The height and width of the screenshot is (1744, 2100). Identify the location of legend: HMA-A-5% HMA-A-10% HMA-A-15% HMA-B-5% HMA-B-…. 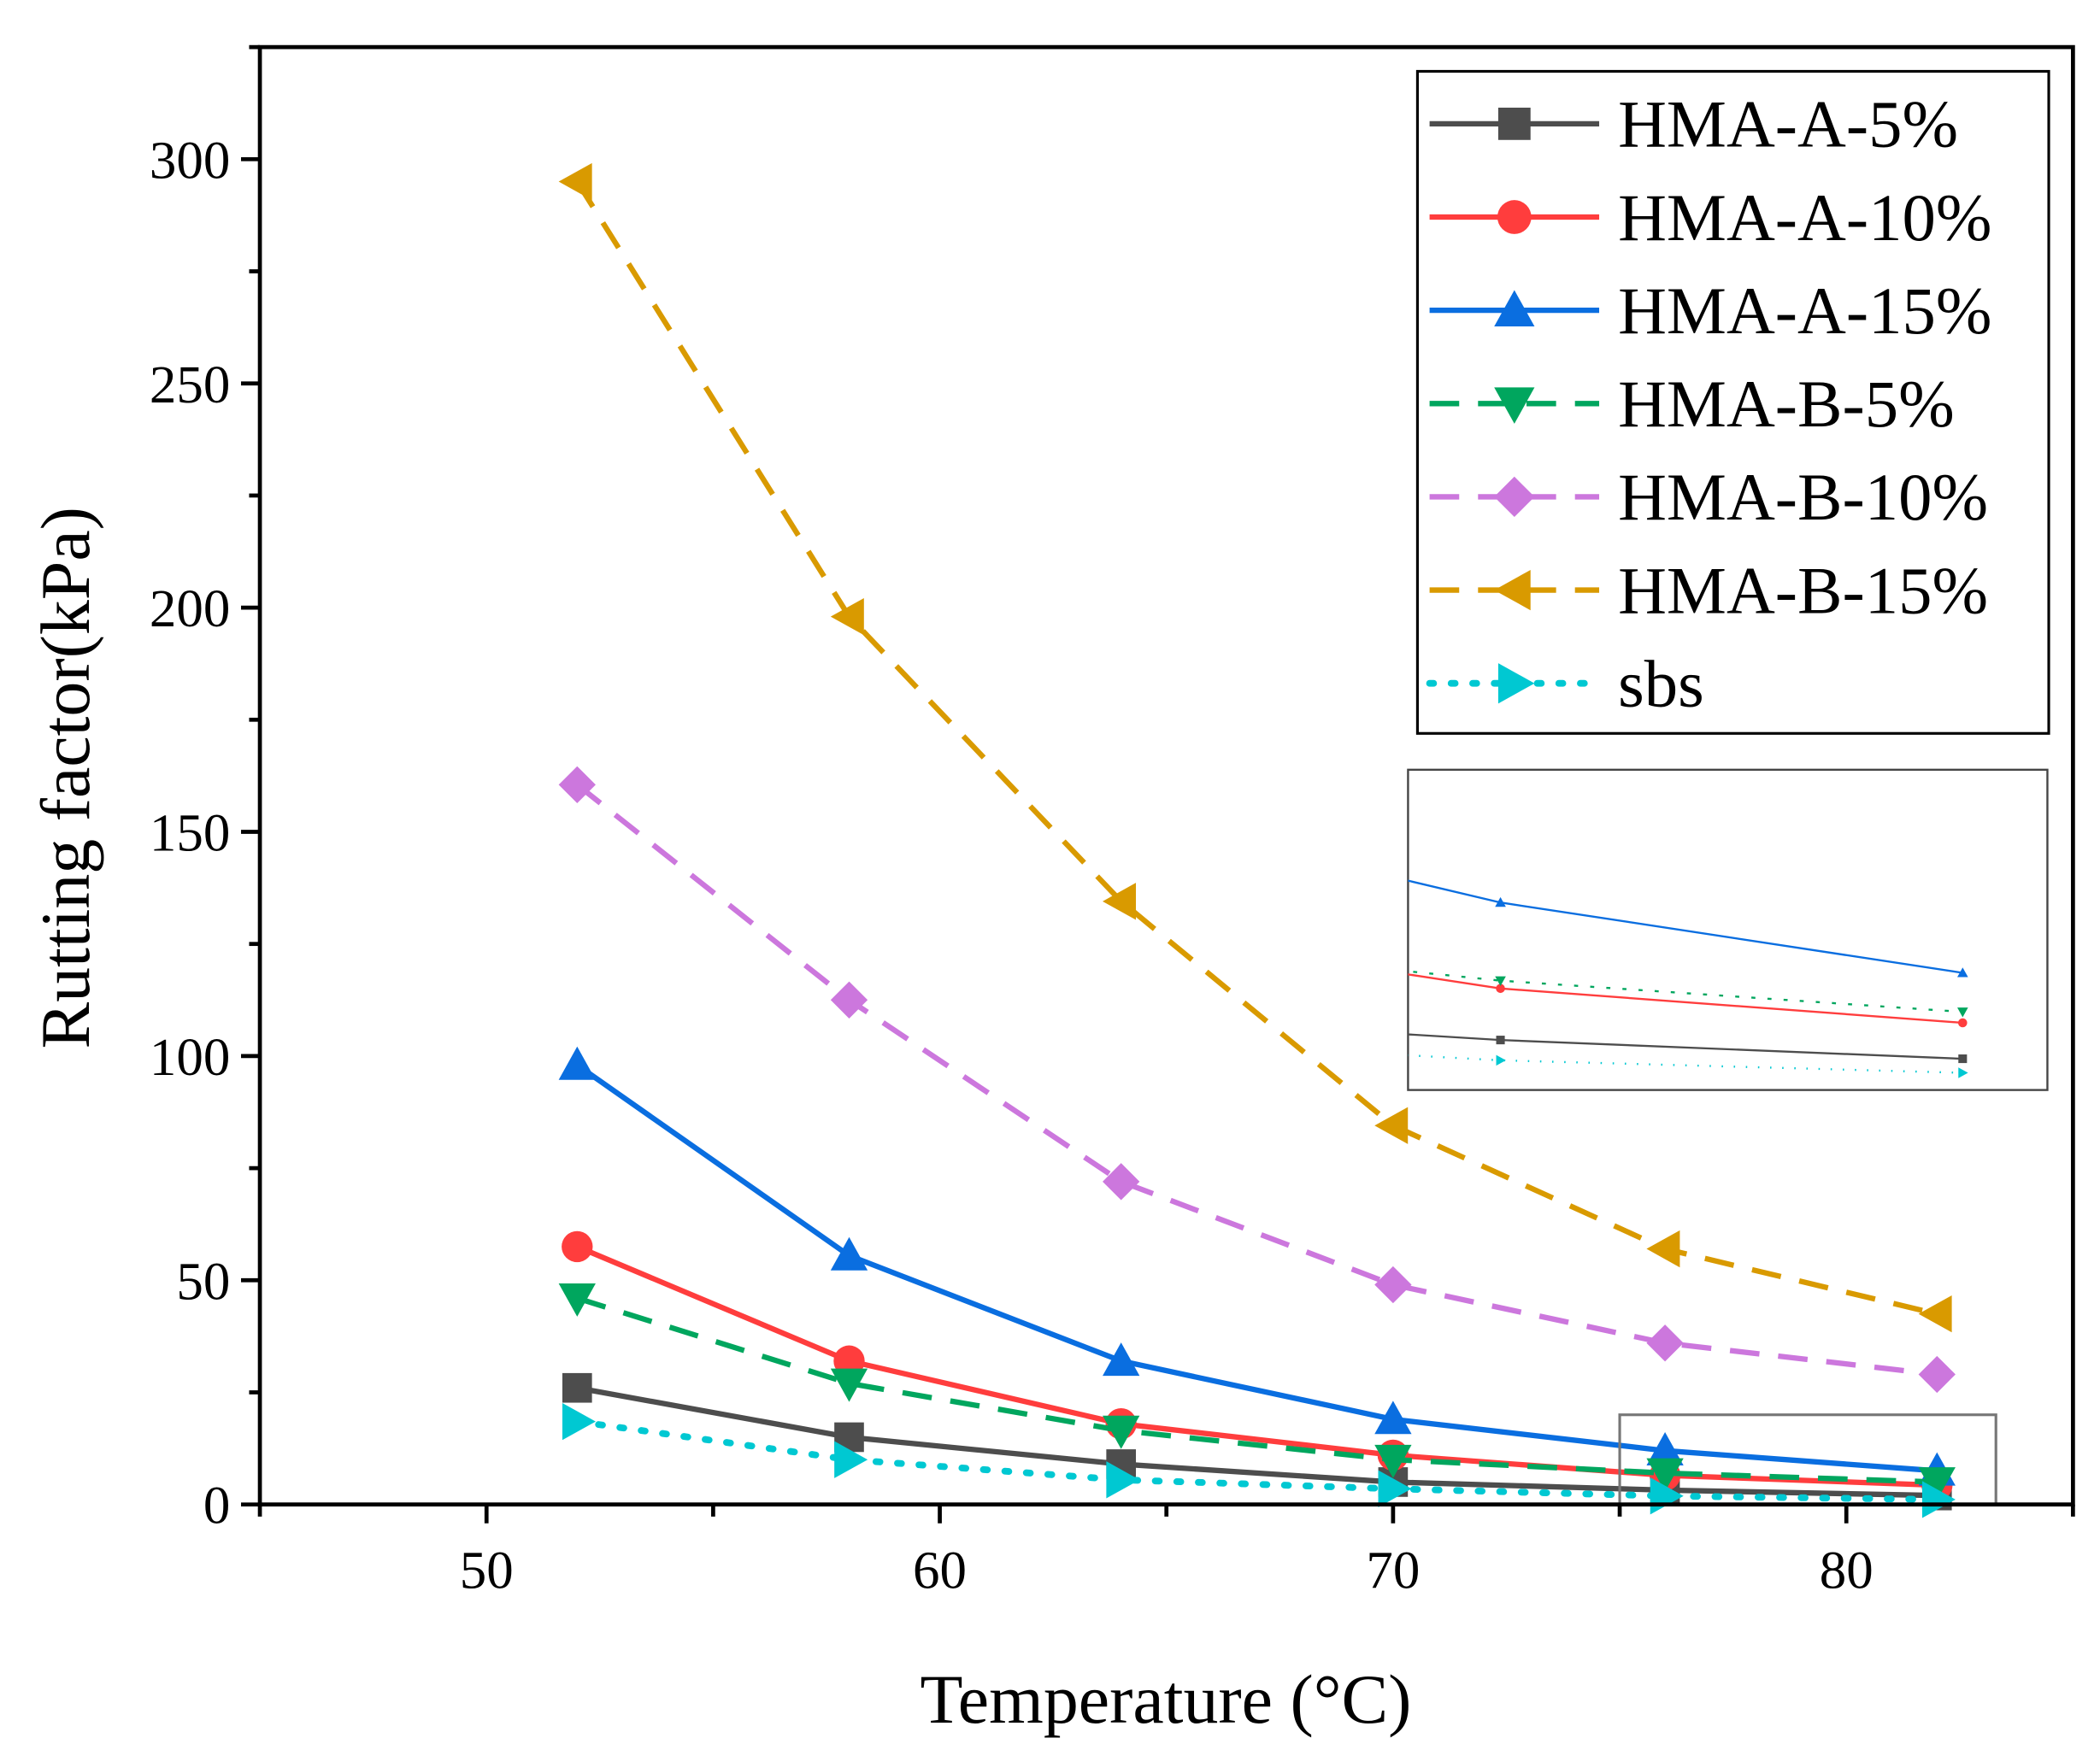
(1732, 402).